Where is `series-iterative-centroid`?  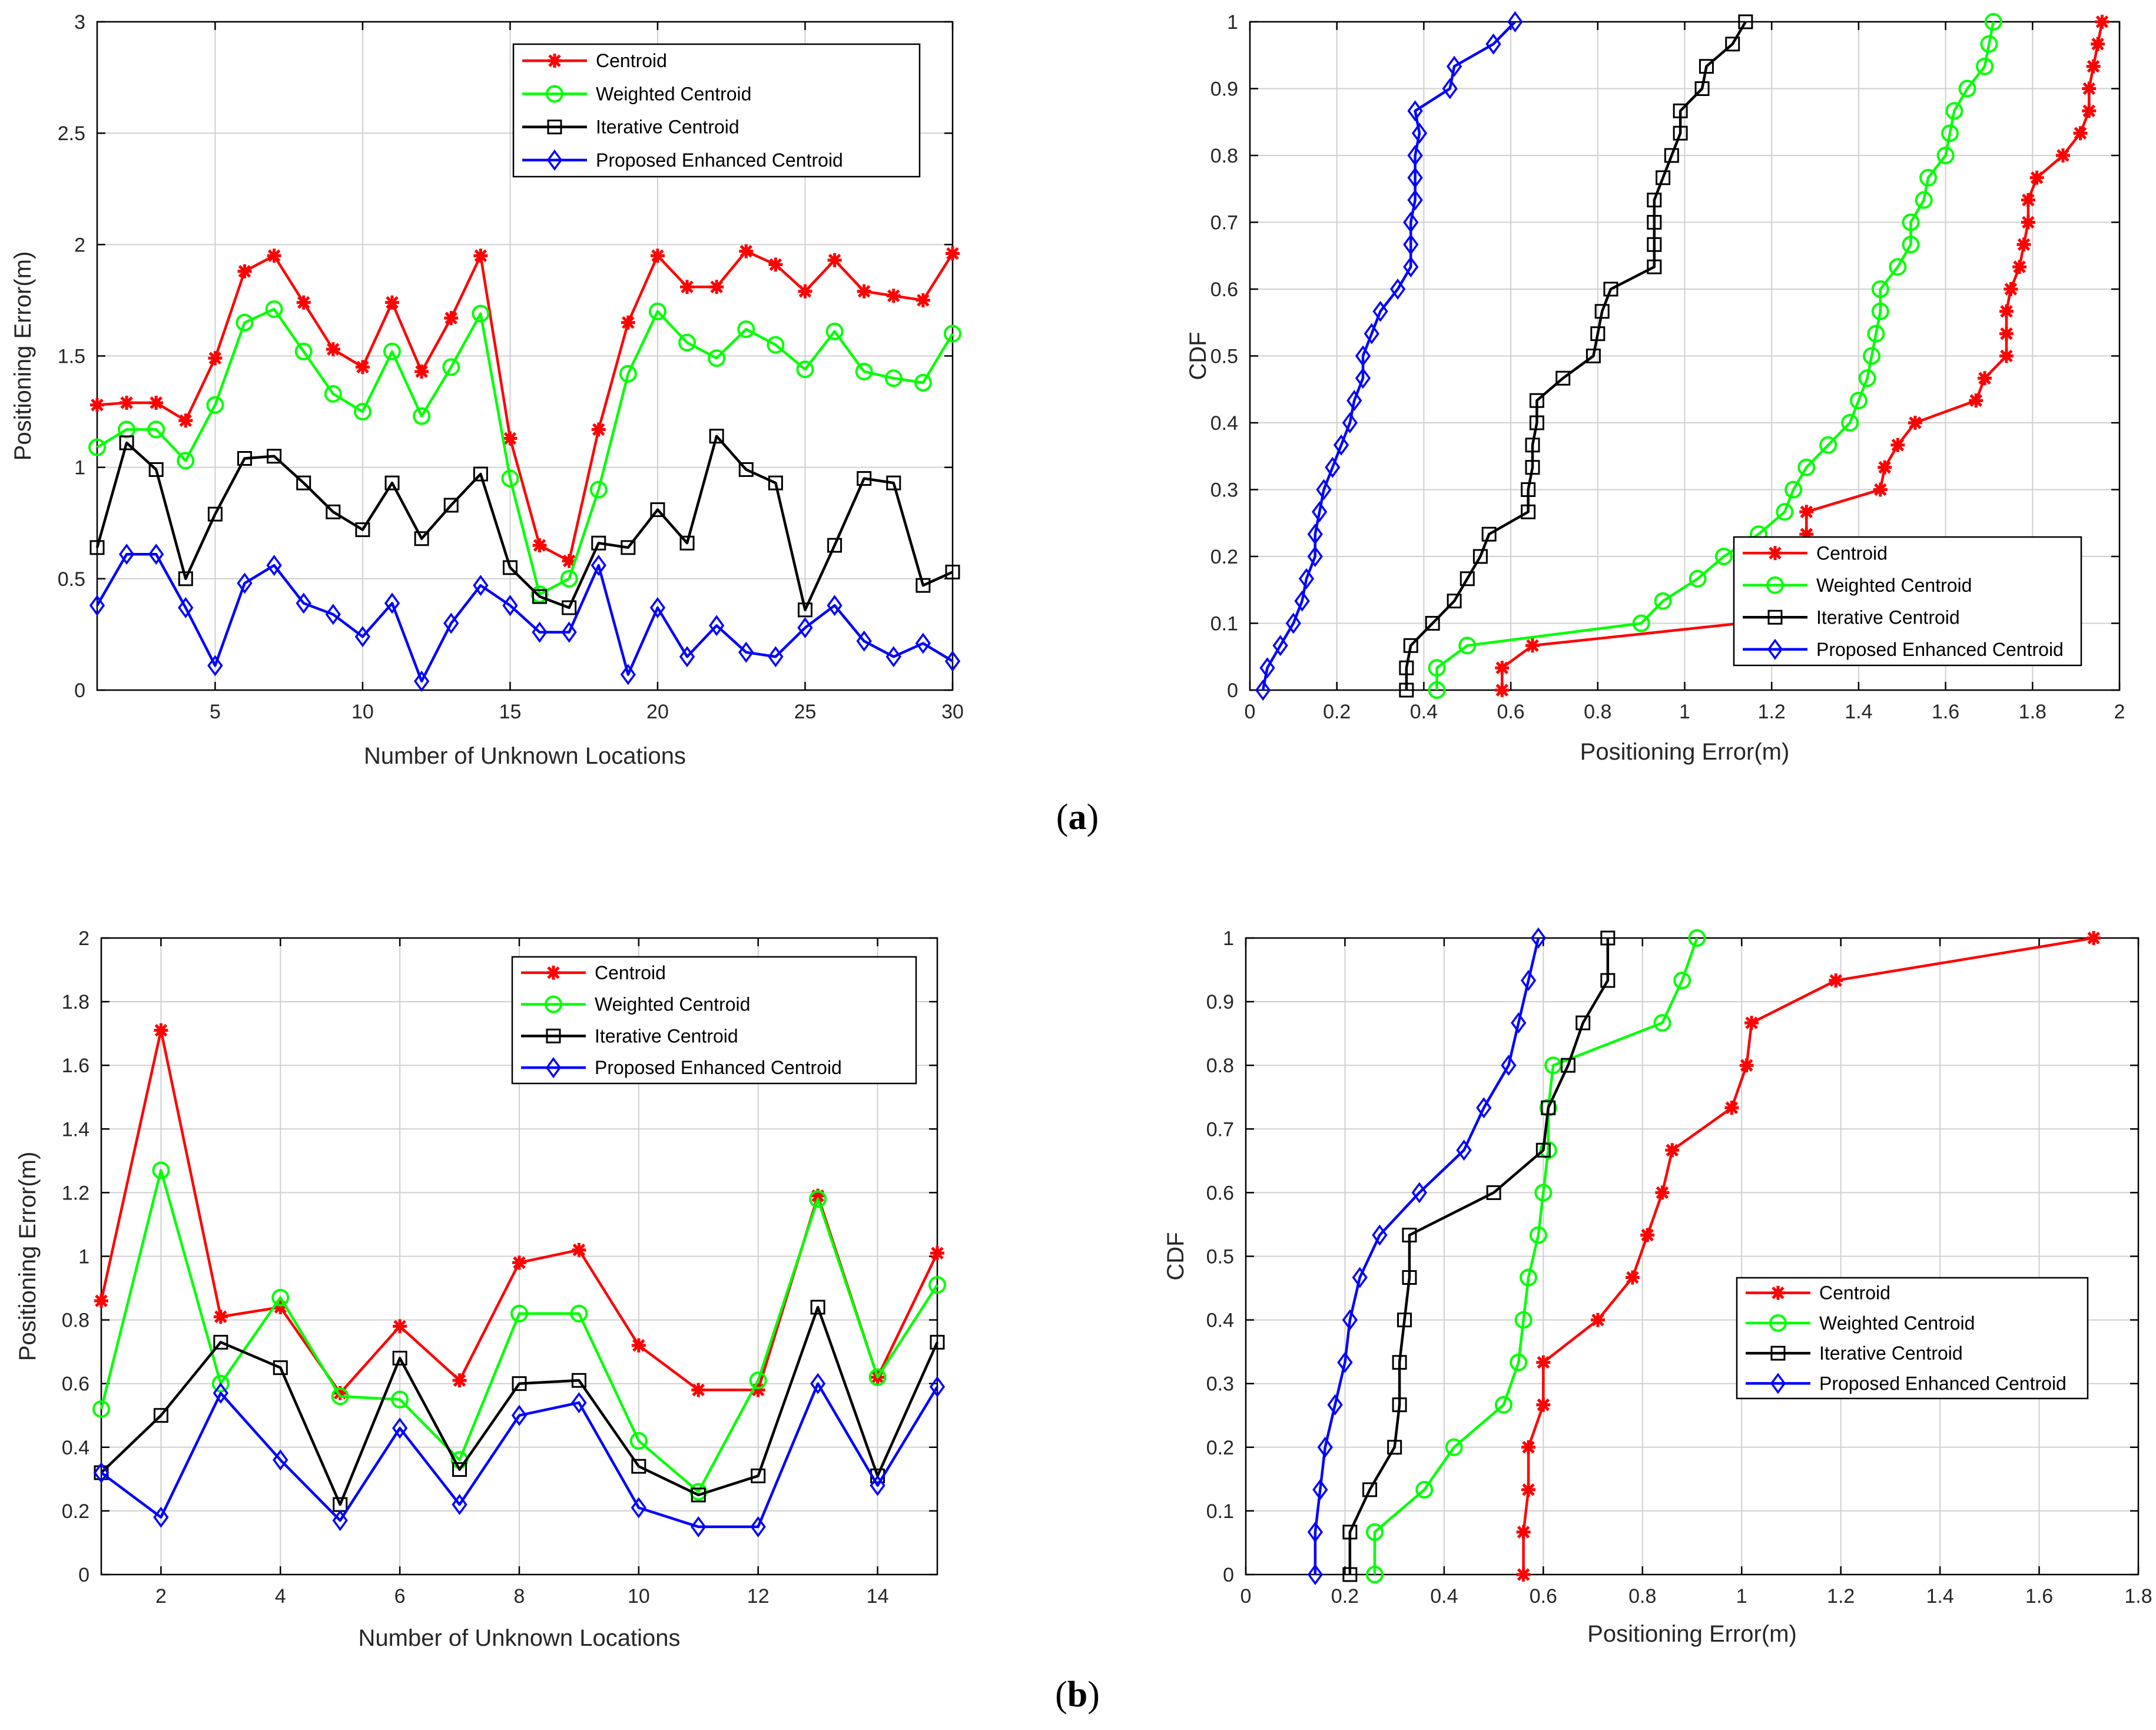 series-iterative-centroid is located at coordinates (1479, 1256).